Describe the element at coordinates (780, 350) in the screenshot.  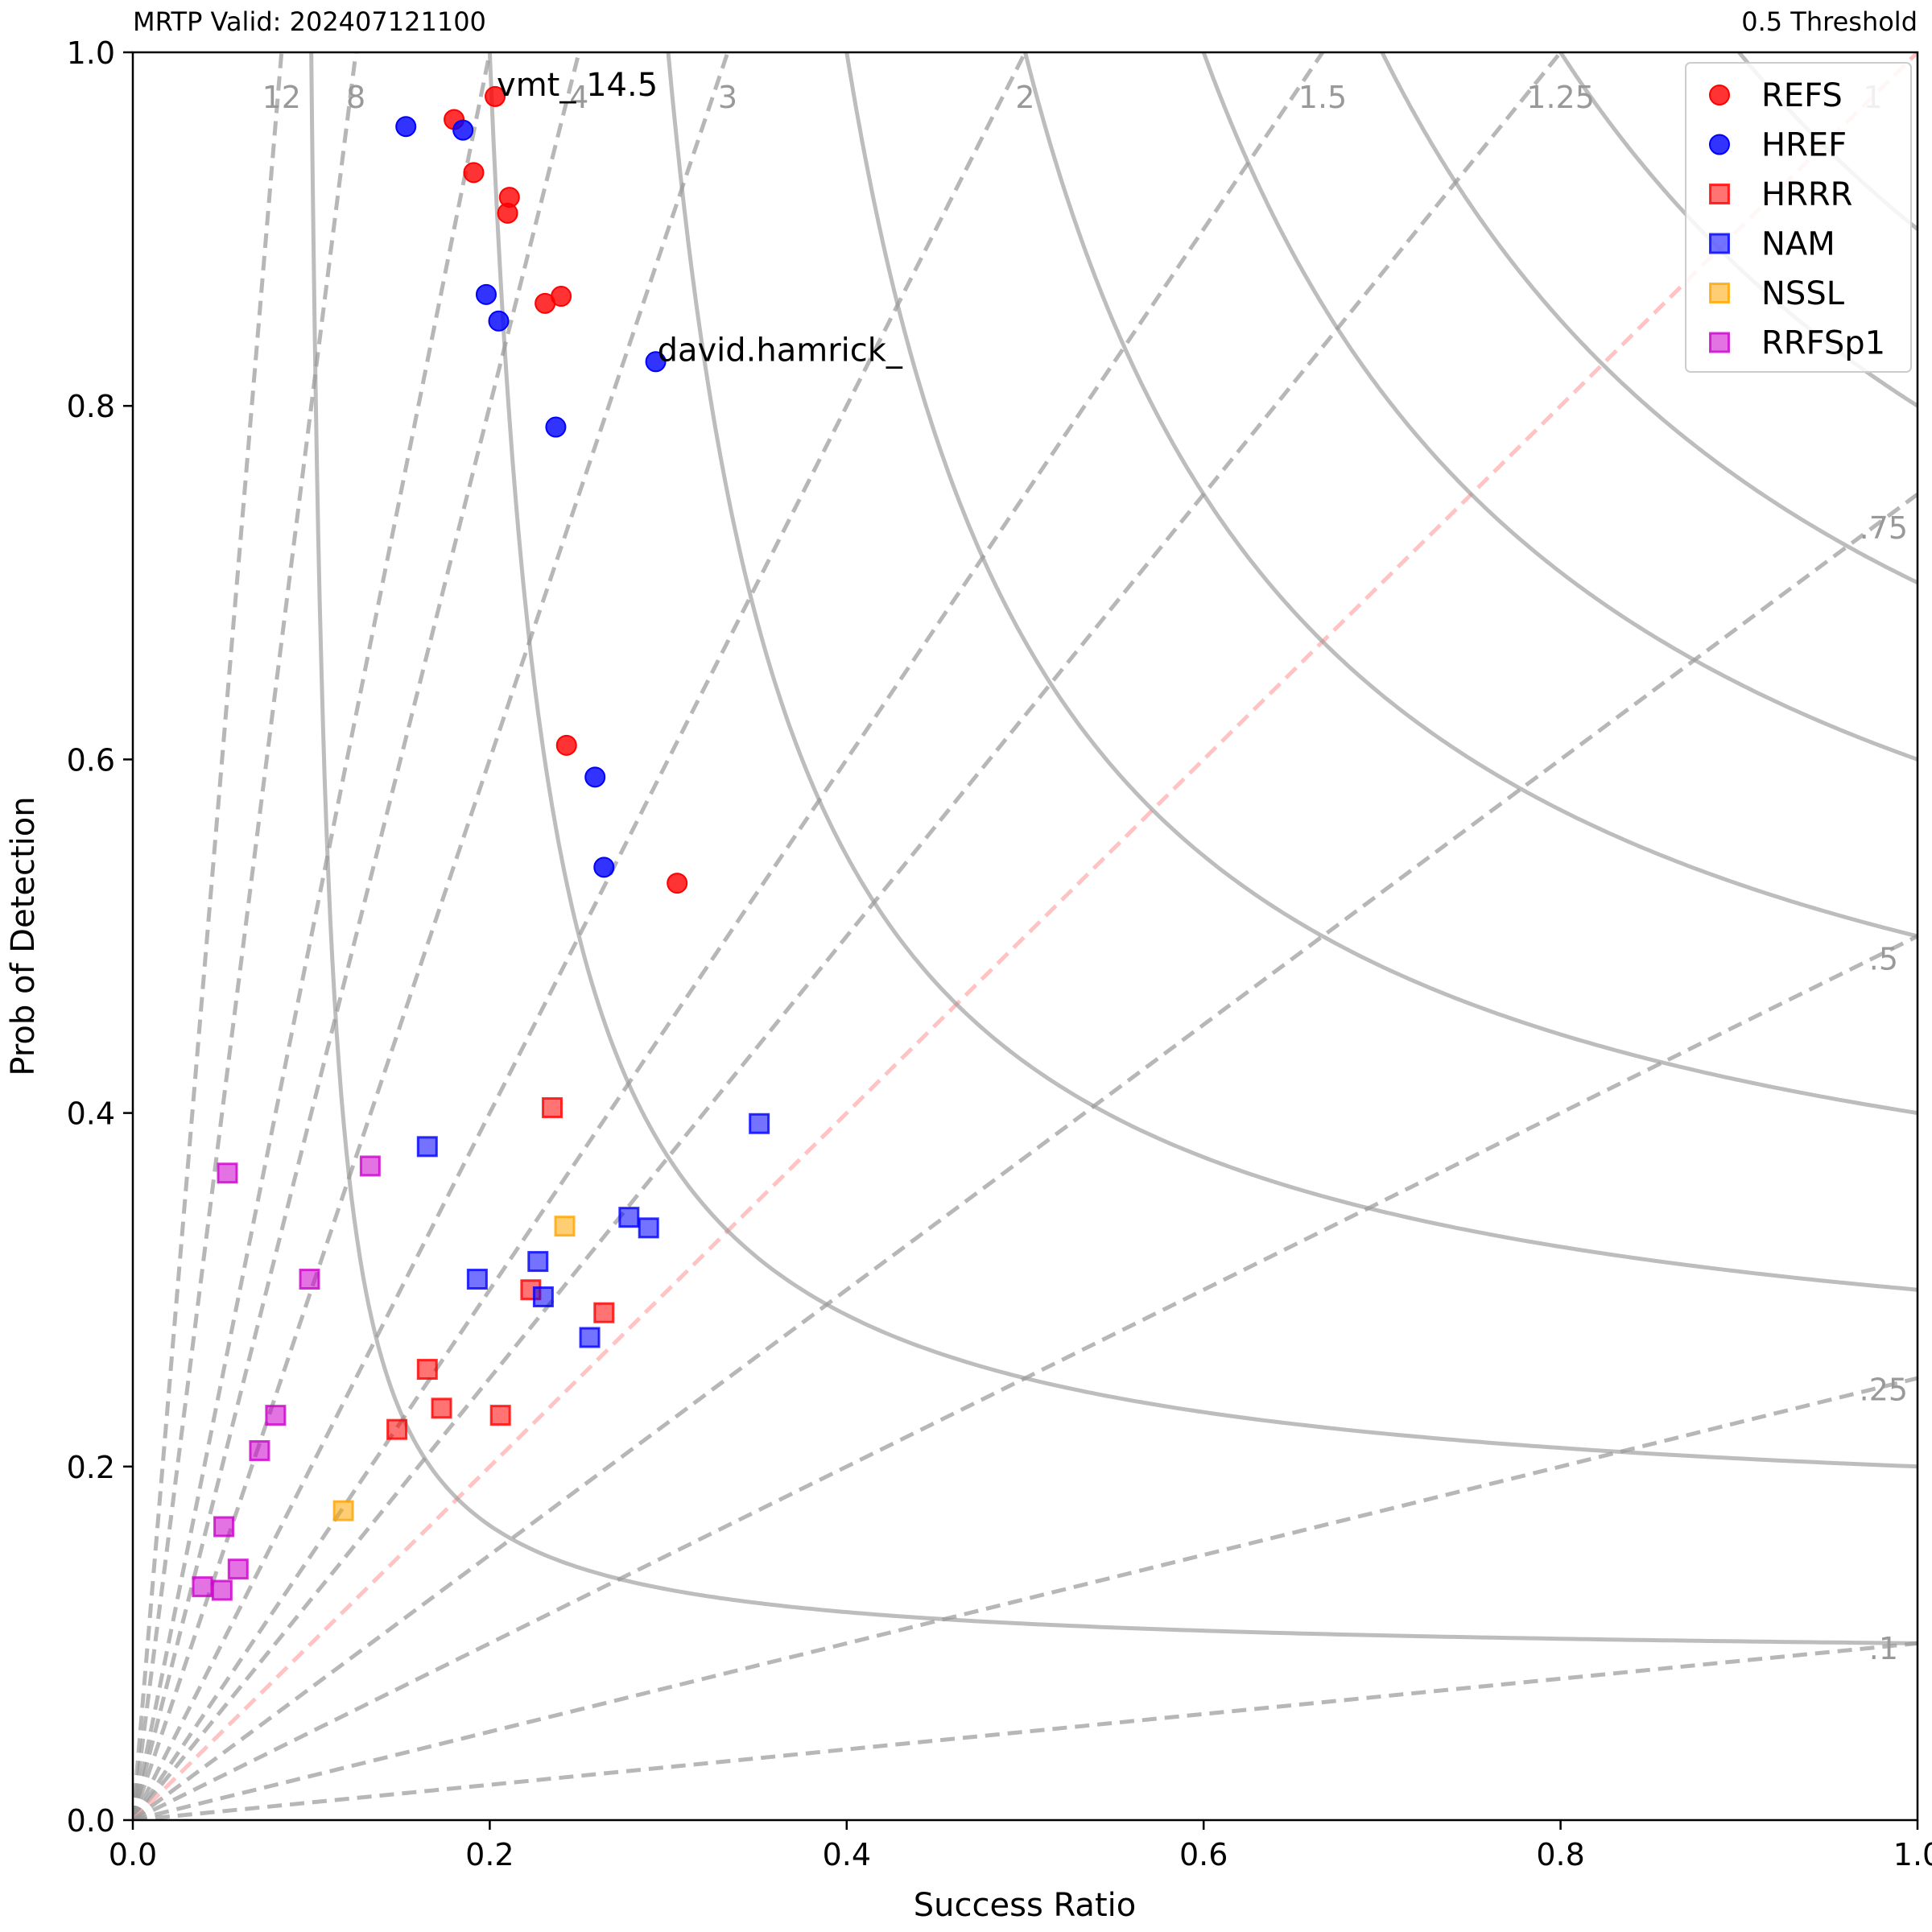
I see `point-annotation: david.hamrick_` at that location.